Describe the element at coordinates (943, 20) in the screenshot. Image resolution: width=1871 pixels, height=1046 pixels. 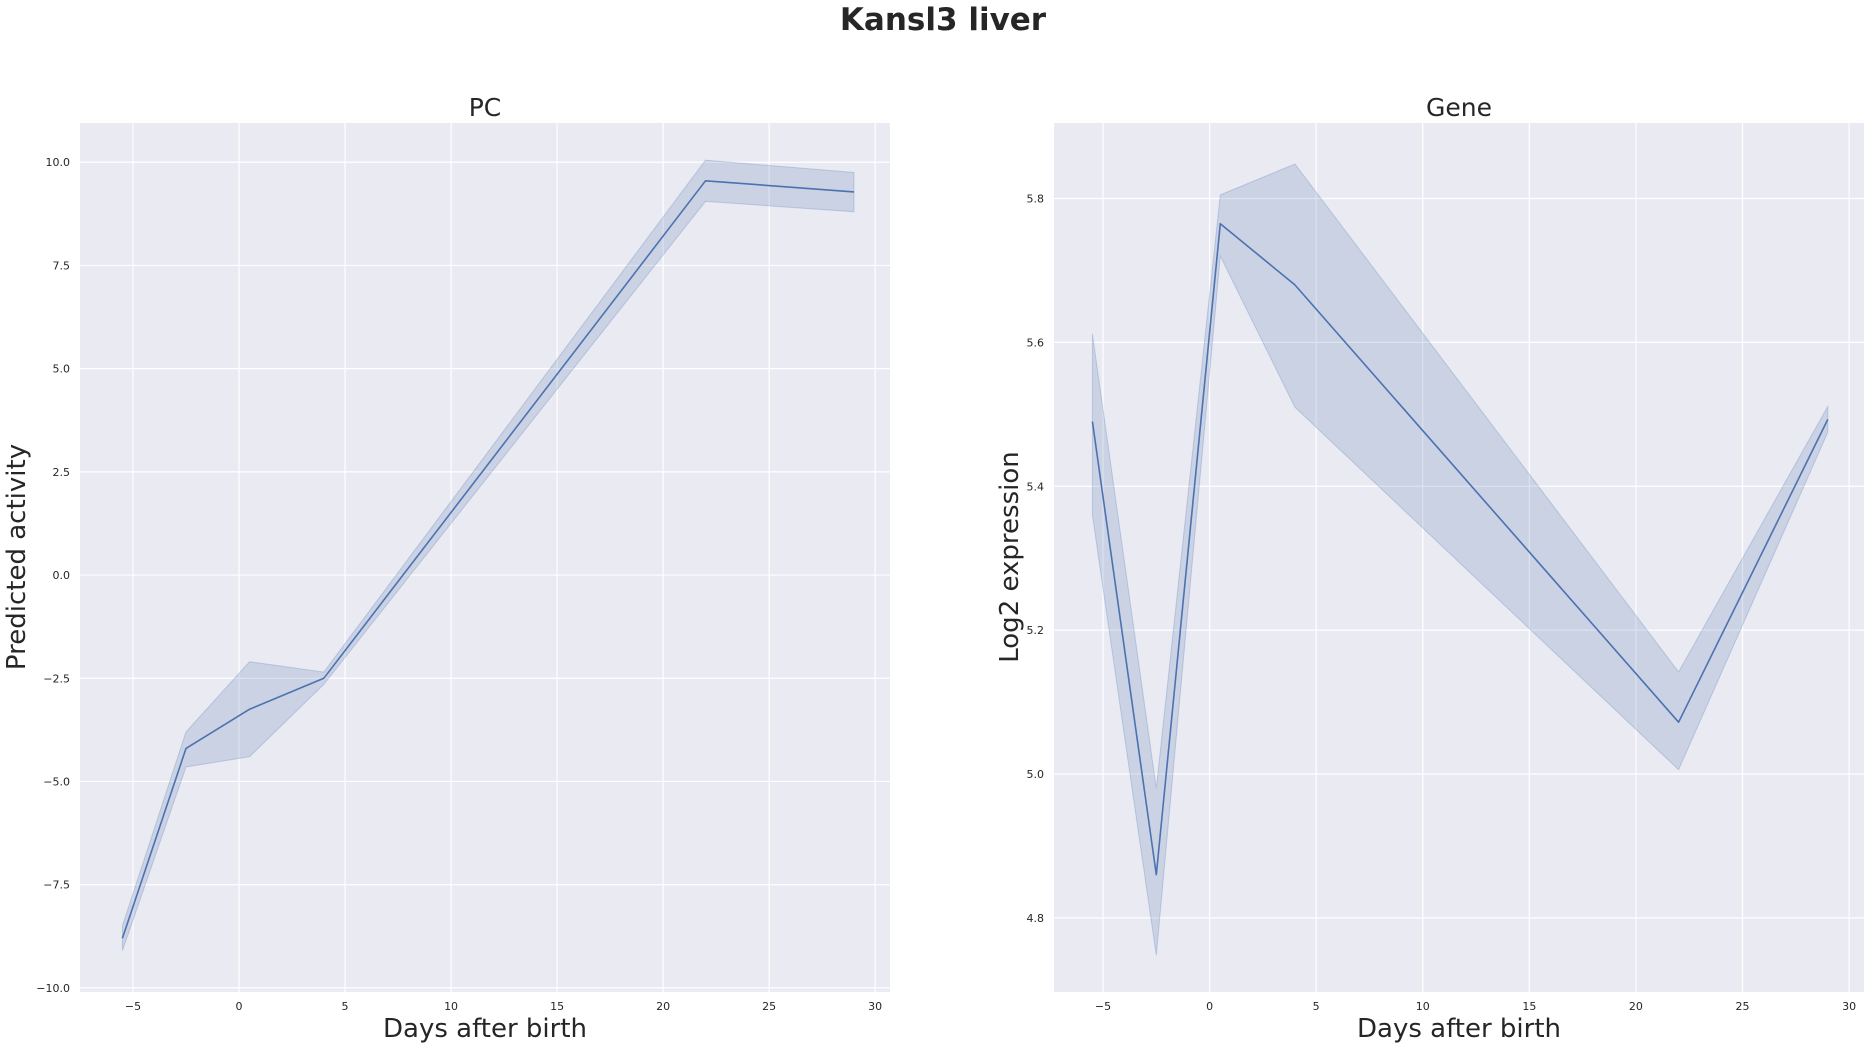
I see `figure-title: Kansl3 liver` at that location.